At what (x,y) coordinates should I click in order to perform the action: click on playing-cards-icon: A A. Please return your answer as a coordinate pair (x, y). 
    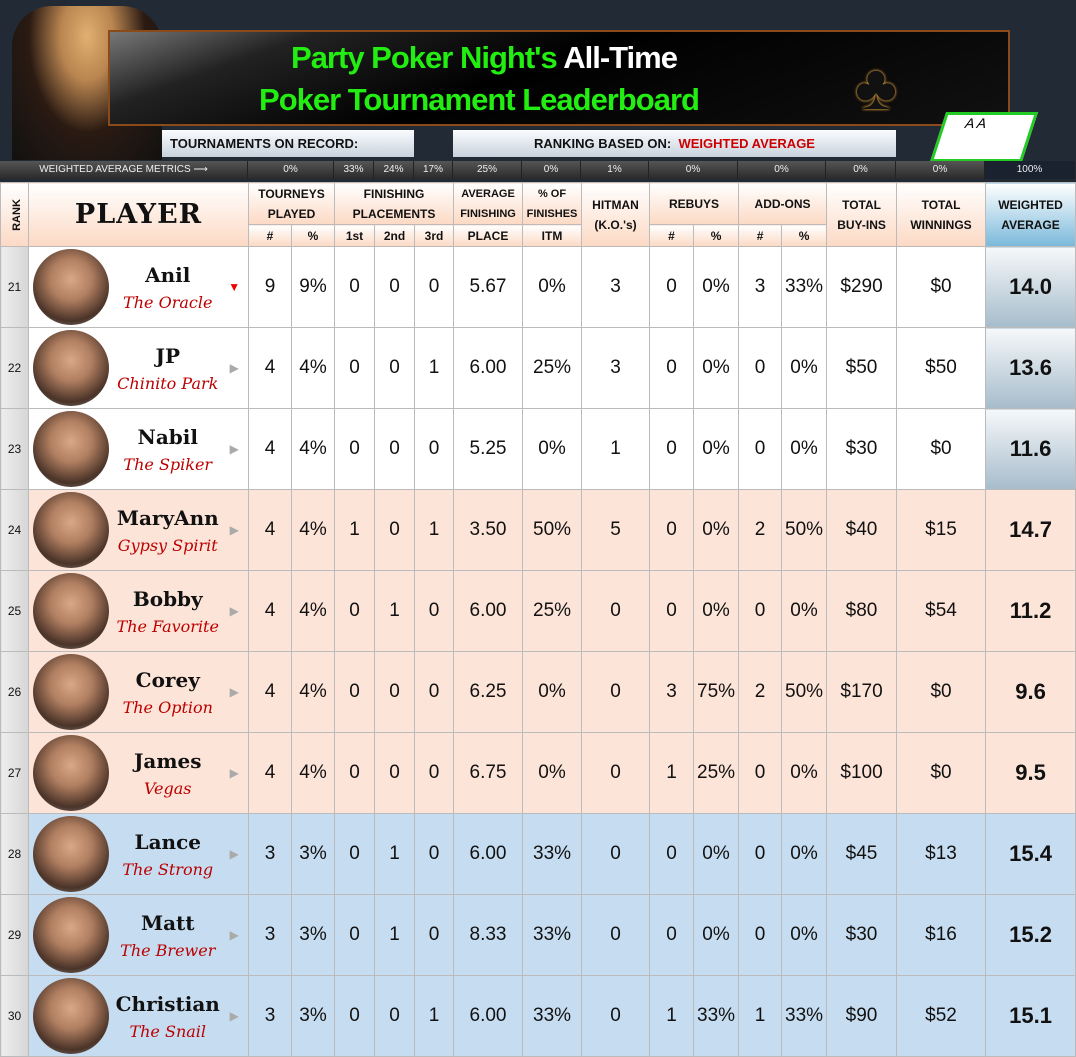
    Looking at the image, I should click on (984, 137).